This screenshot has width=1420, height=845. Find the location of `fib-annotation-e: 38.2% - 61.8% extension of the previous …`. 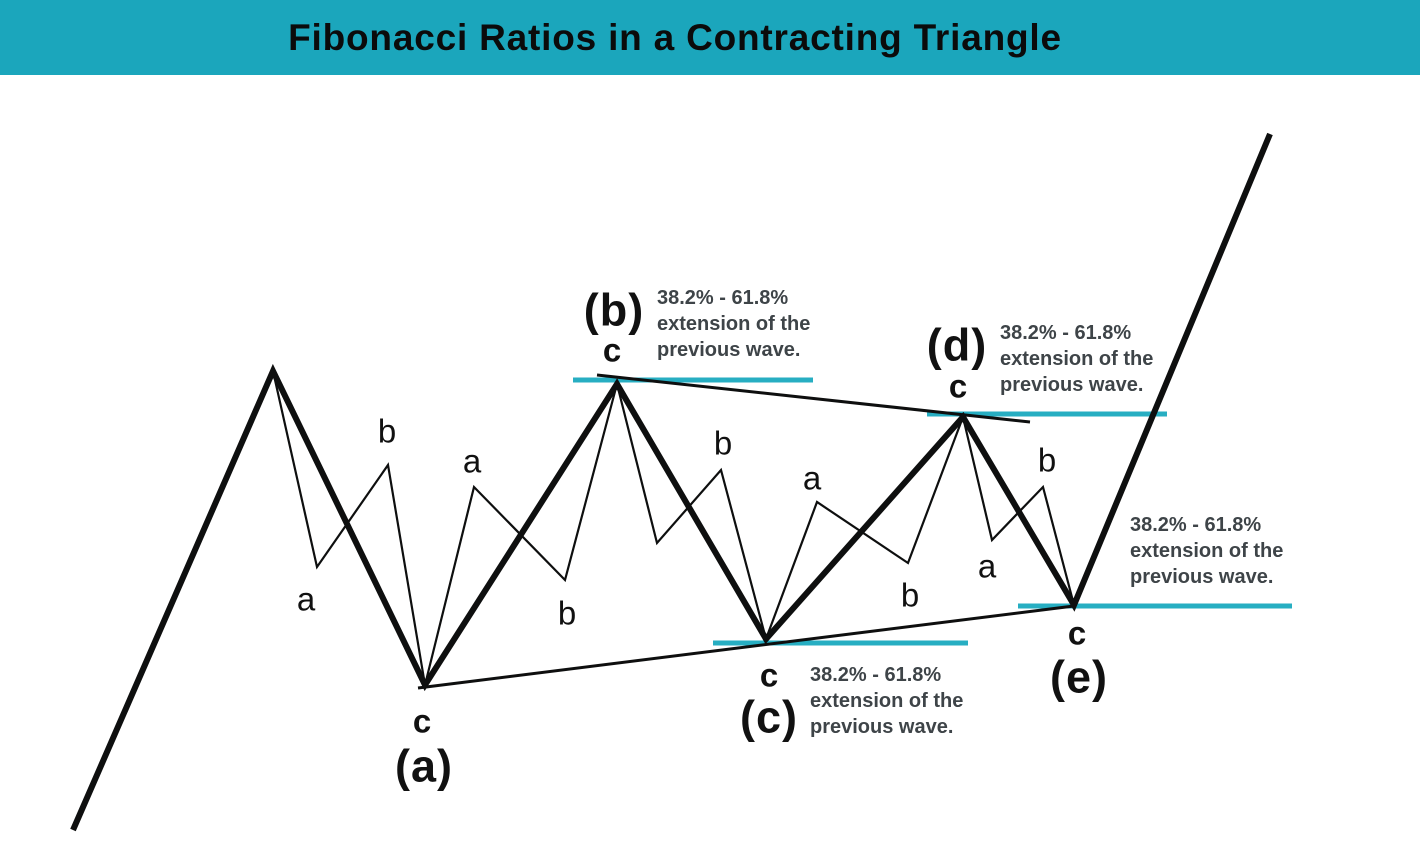

fib-annotation-e: 38.2% - 61.8% extension of the previous … is located at coordinates (1206, 551).